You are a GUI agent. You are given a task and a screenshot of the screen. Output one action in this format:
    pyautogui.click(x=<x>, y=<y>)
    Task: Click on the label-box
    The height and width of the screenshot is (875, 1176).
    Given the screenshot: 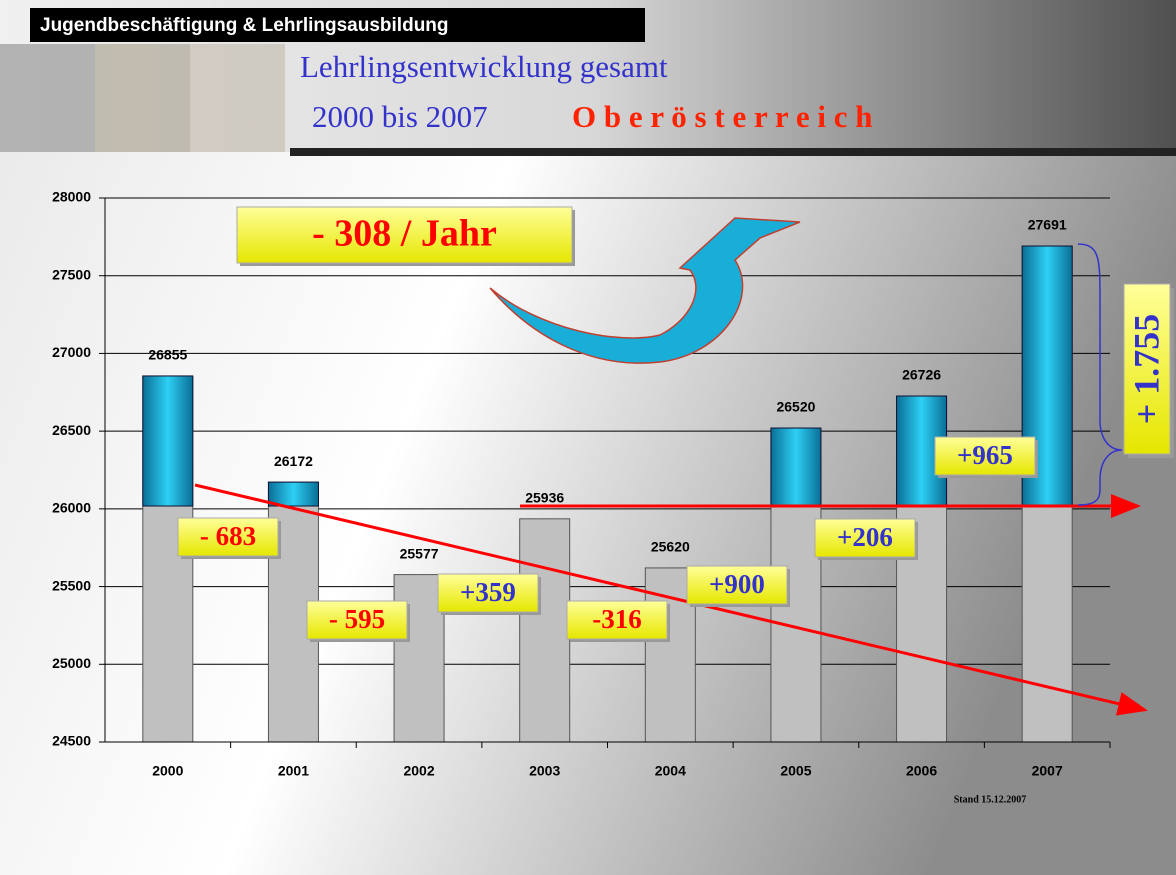 What is the action you would take?
    pyautogui.click(x=337, y=25)
    